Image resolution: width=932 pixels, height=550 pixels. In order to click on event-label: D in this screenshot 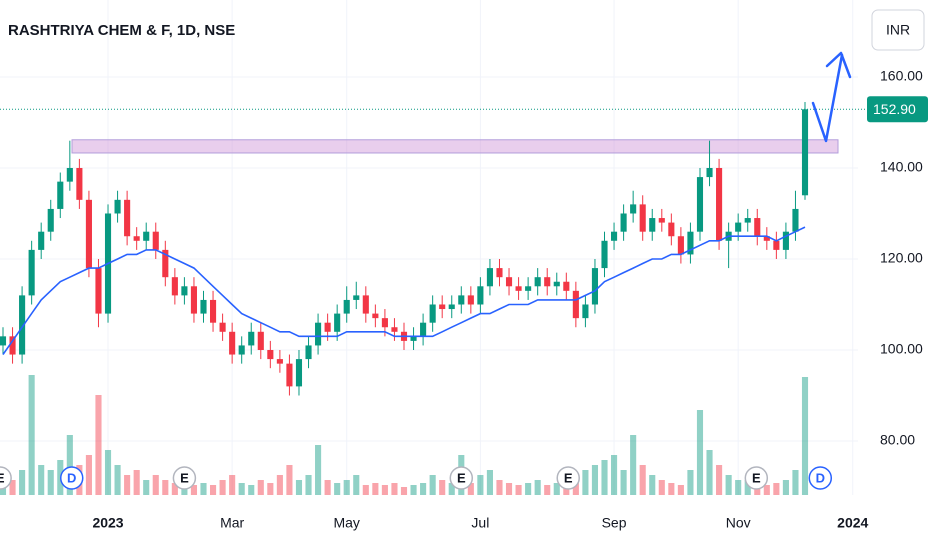, I will do `click(820, 477)`.